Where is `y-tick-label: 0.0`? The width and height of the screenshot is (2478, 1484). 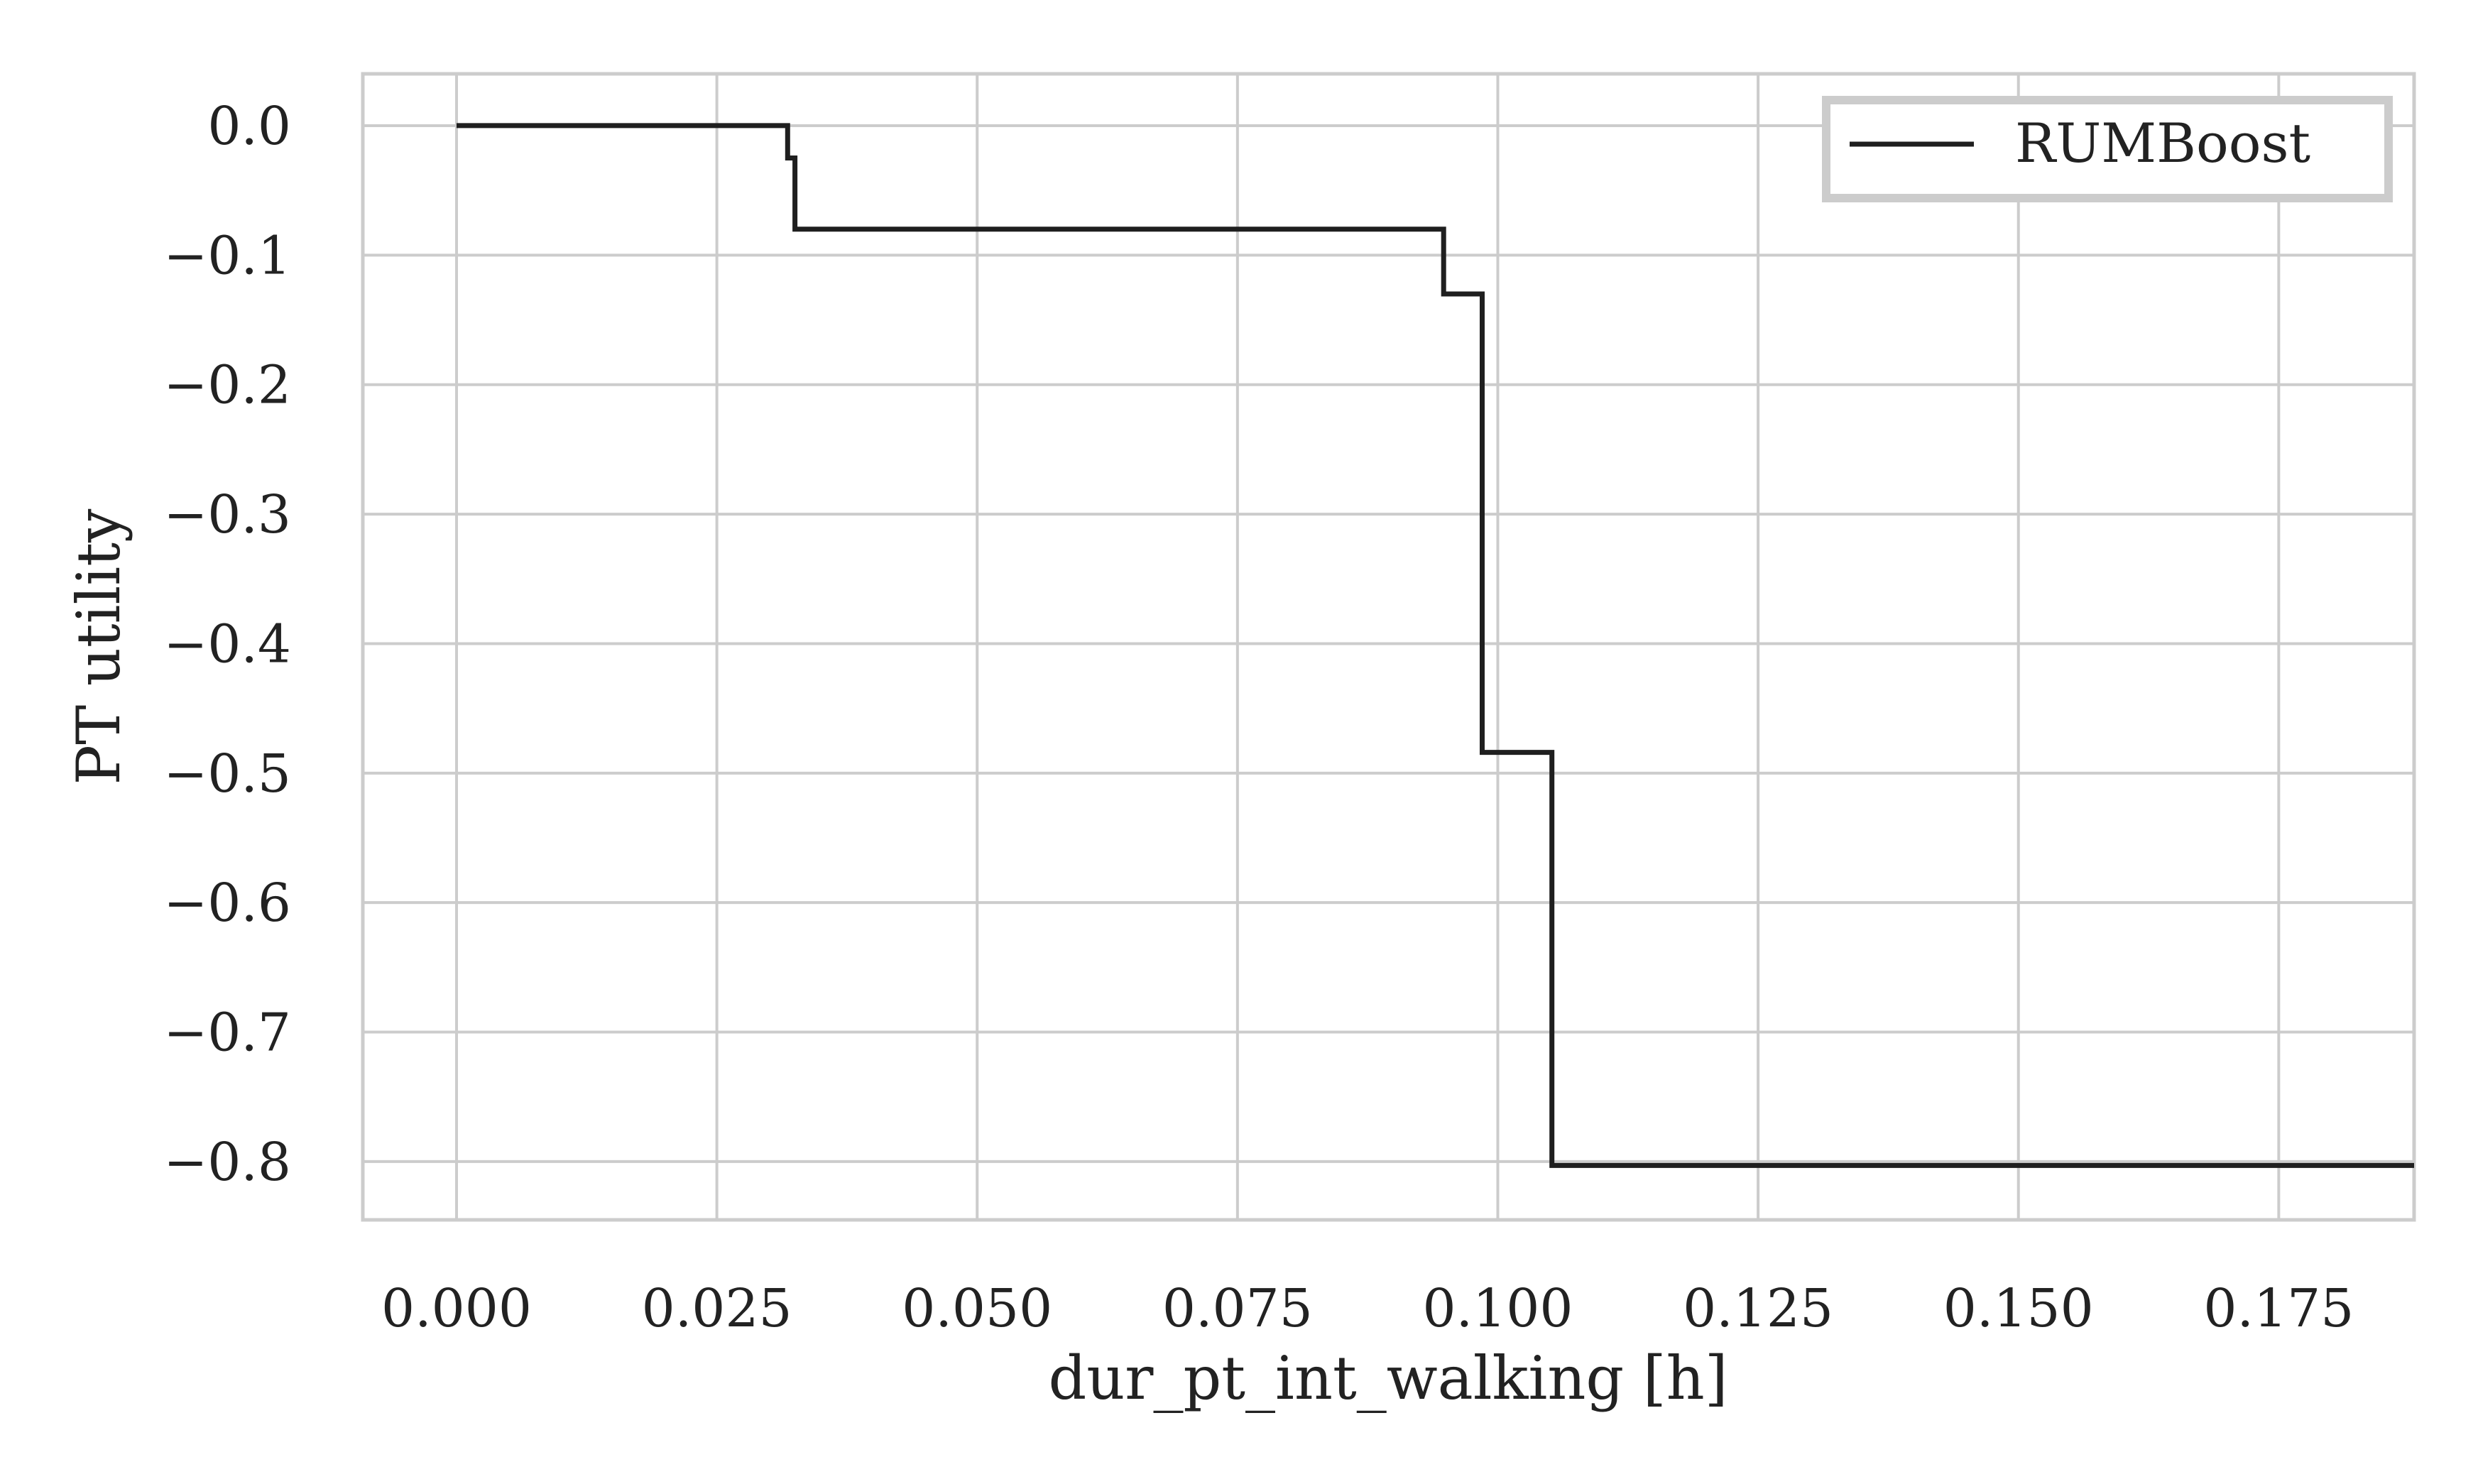
y-tick-label: 0.0 is located at coordinates (249, 126).